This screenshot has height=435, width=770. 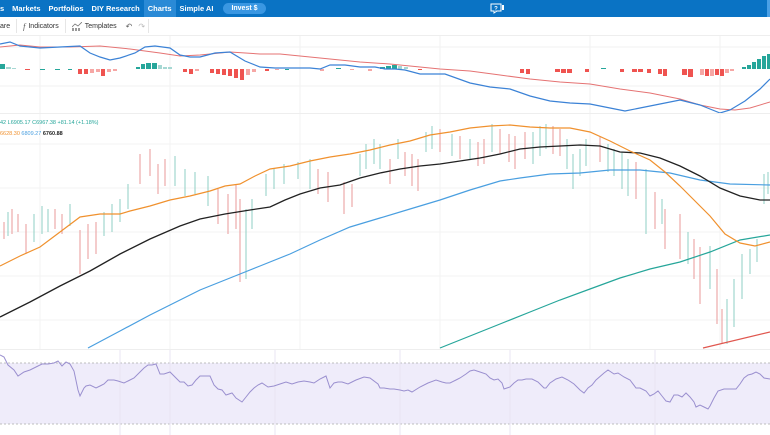 What do you see at coordinates (19, 123) in the screenshot?
I see `ohlc-low-value: L6905.17` at bounding box center [19, 123].